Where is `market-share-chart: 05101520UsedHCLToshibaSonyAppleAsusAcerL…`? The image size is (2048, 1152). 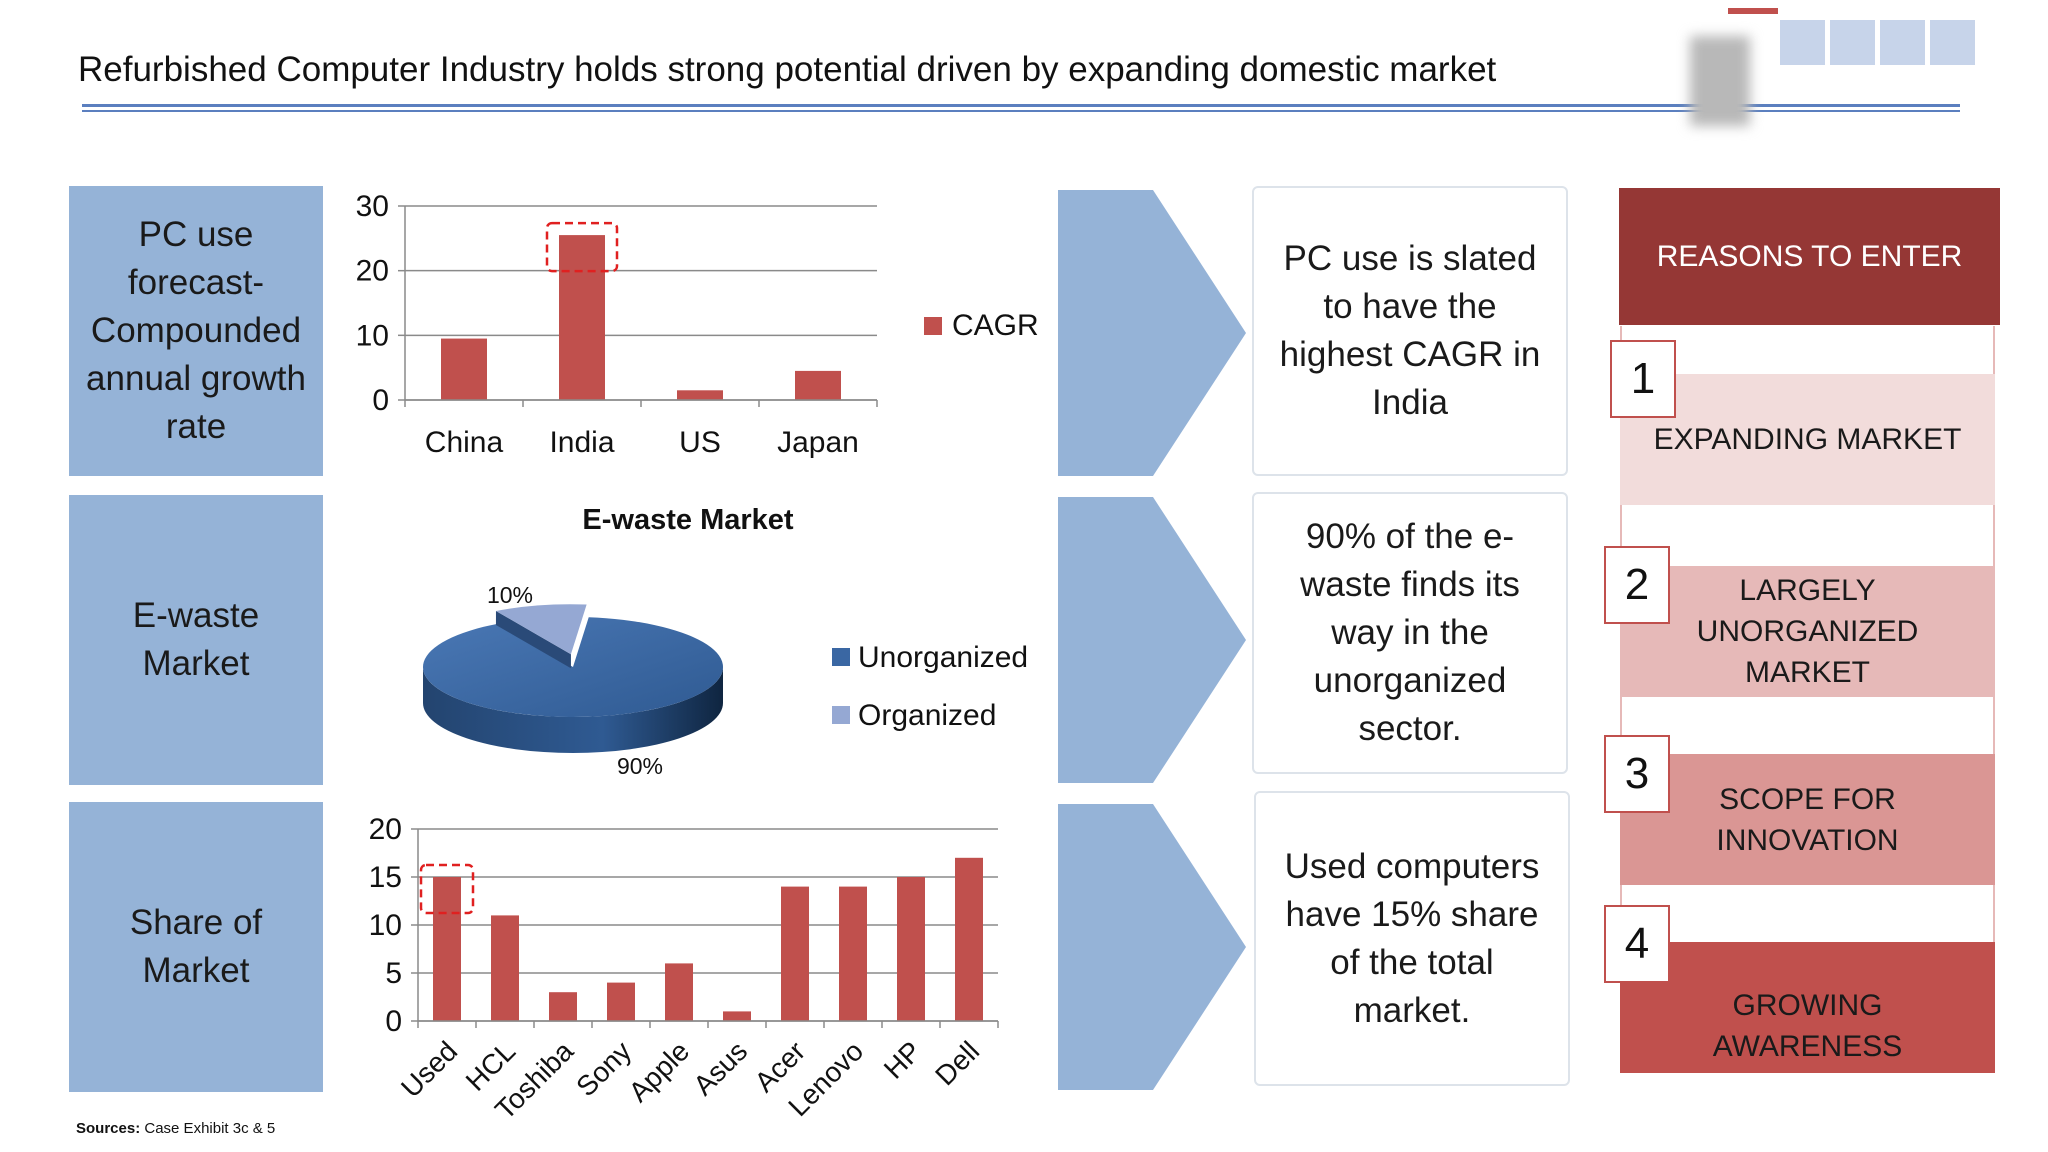 market-share-chart: 05101520UsedHCLToshibaSonyAppleAsusAcerL… is located at coordinates (684, 969).